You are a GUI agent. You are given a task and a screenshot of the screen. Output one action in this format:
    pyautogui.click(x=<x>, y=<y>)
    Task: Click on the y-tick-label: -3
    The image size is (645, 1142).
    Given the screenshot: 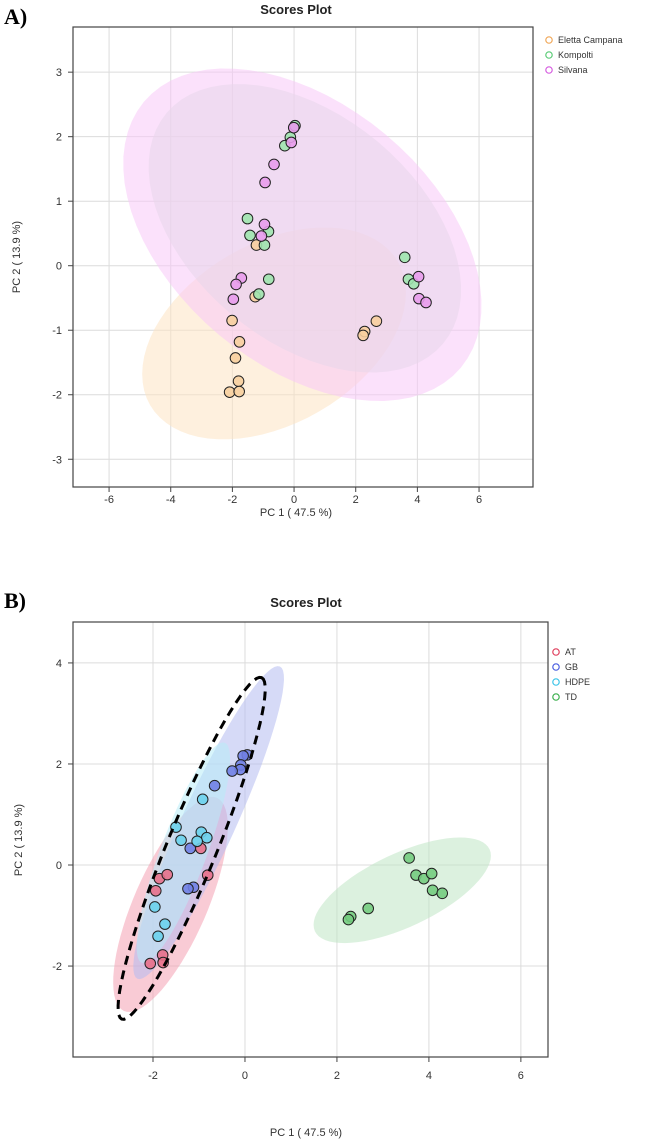 What is the action you would take?
    pyautogui.click(x=57, y=460)
    